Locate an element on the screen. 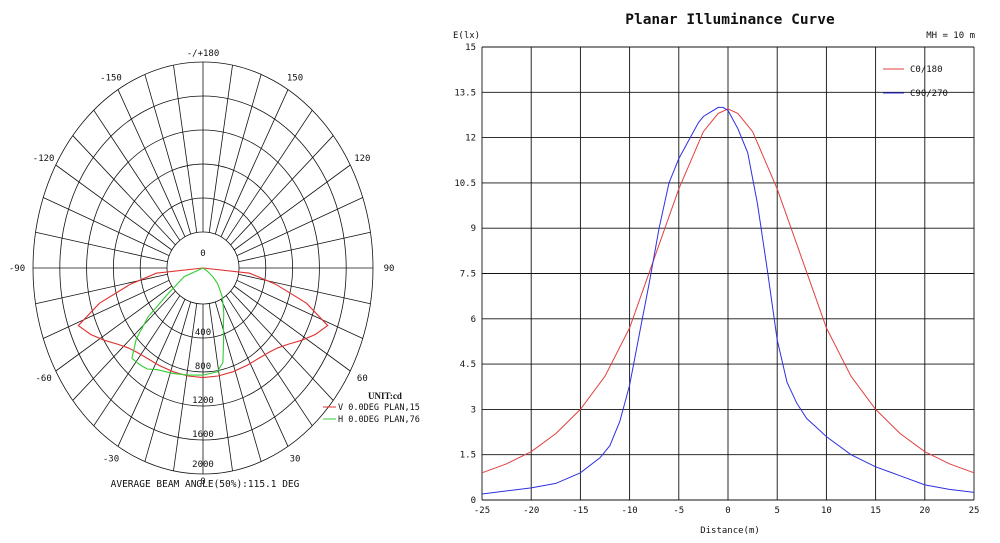 The width and height of the screenshot is (1000, 543). y-tick-label: 6 is located at coordinates (473, 320).